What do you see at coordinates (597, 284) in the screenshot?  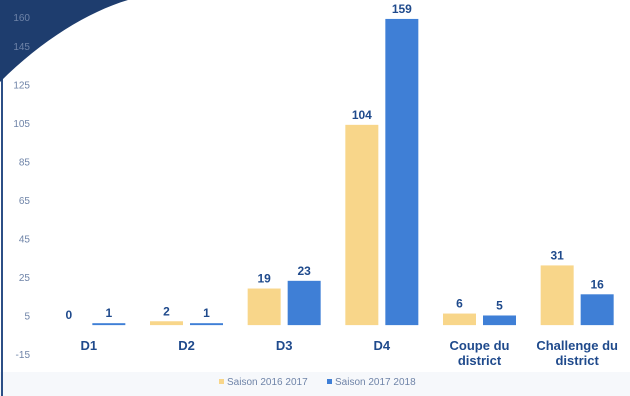 I see `data-label: 16` at bounding box center [597, 284].